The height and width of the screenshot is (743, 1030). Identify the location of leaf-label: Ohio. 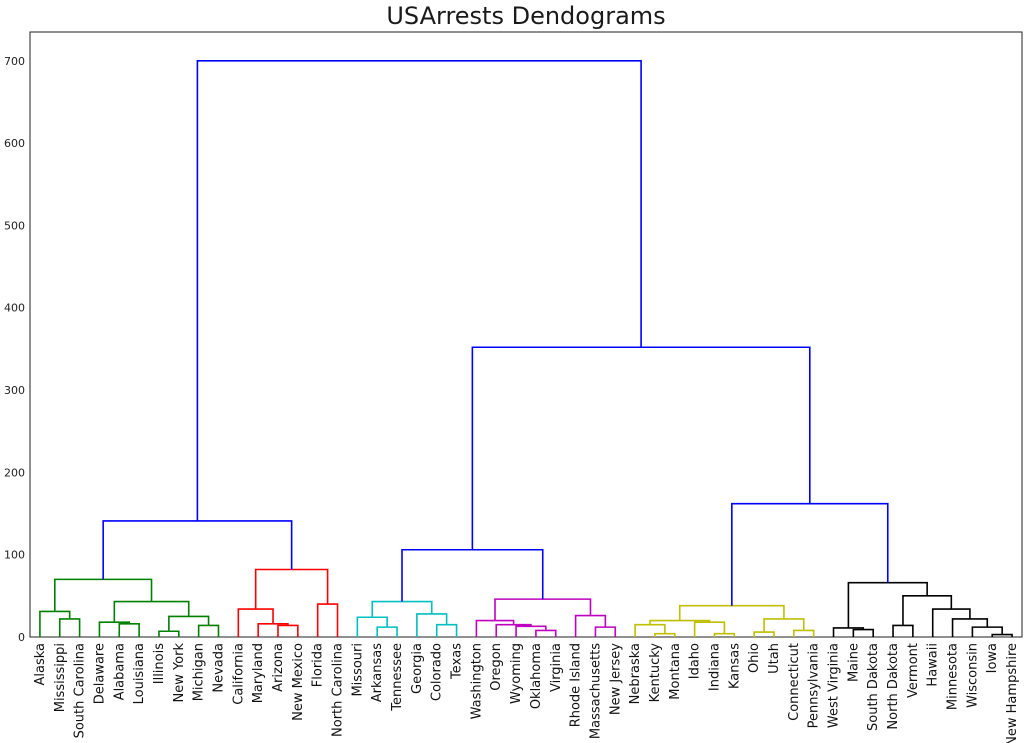
(754, 658).